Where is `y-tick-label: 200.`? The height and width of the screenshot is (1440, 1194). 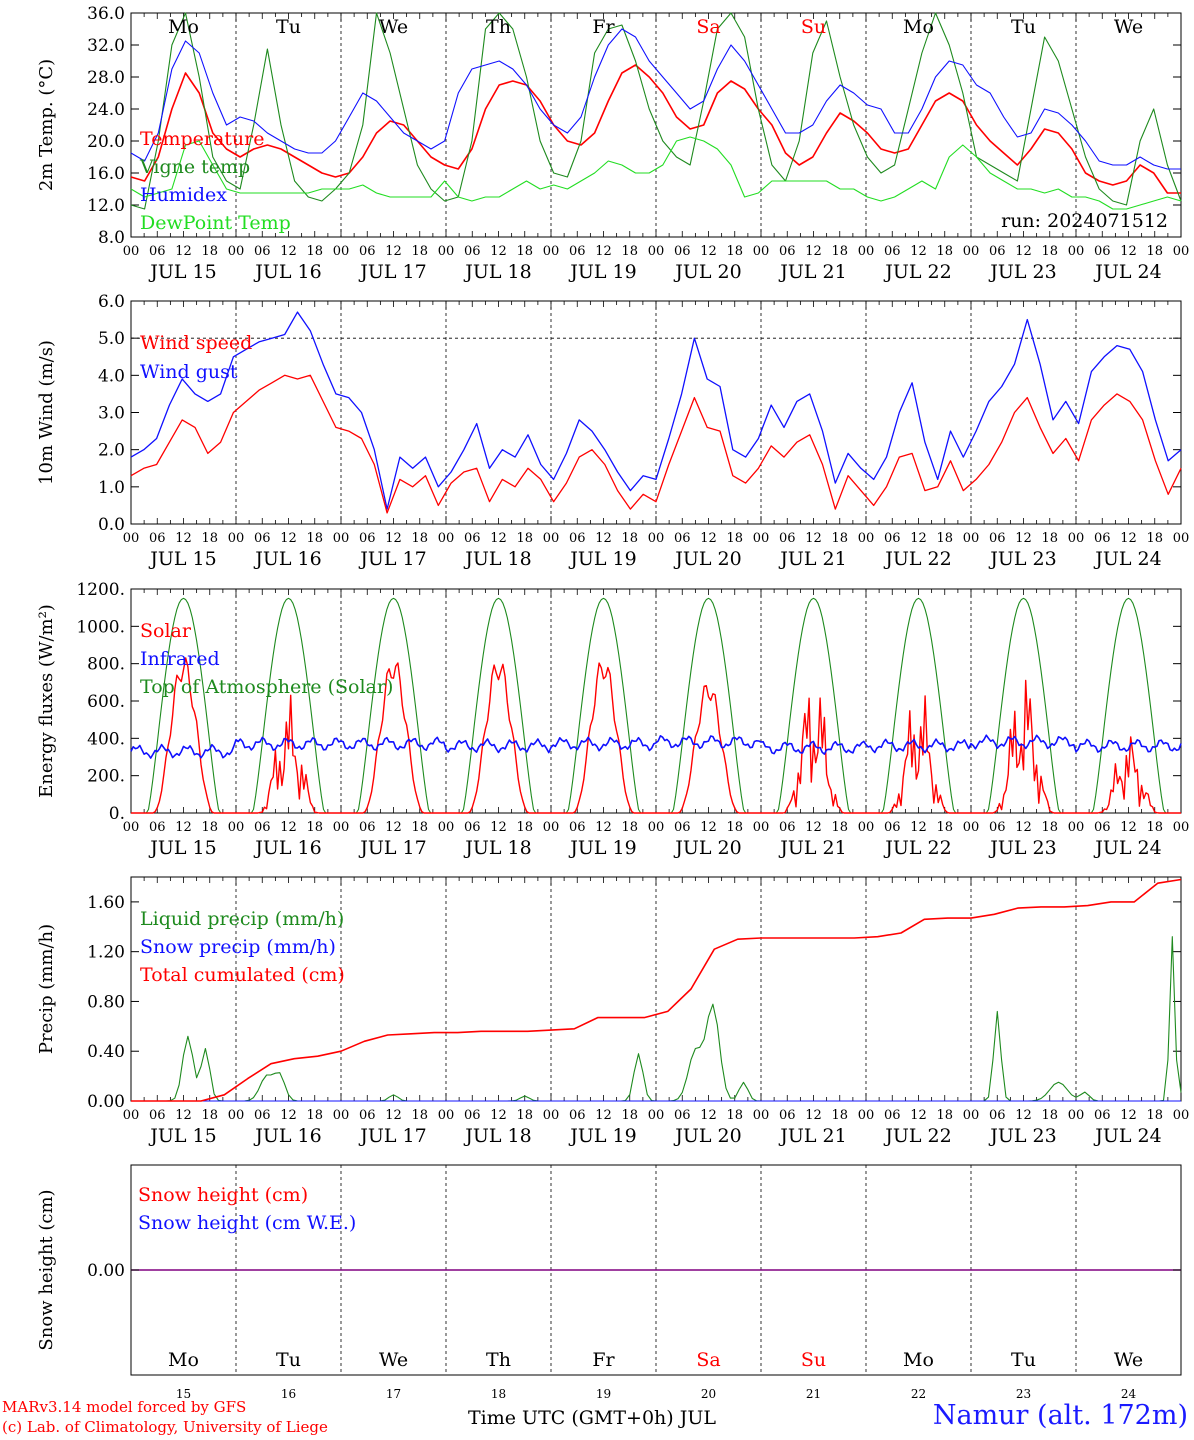
y-tick-label: 200. is located at coordinates (106, 777).